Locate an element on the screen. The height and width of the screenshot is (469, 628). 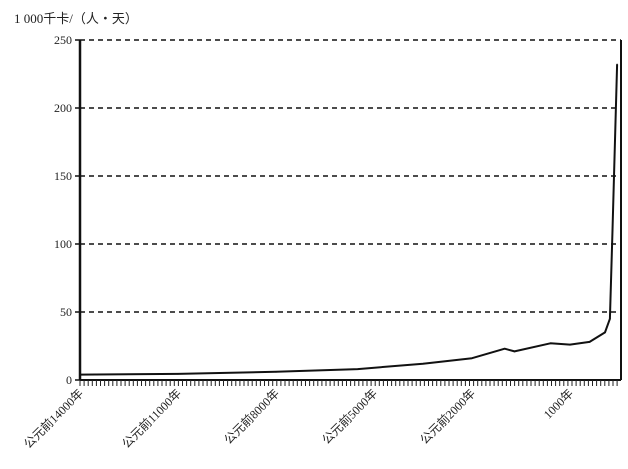
y-tick-label: 150 is located at coordinates (63, 176).